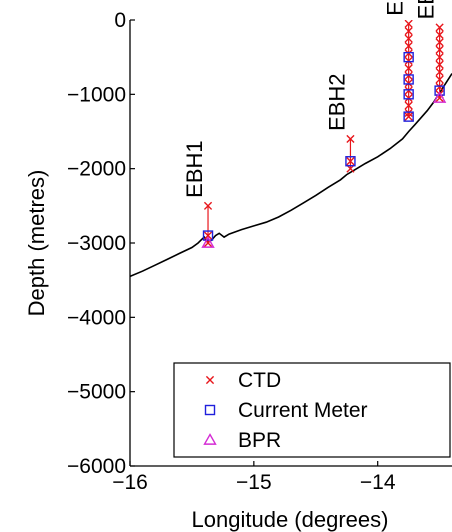 Image resolution: width=452 pixels, height=532 pixels. What do you see at coordinates (120, 20) in the screenshot?
I see `y-tick-label: 0` at bounding box center [120, 20].